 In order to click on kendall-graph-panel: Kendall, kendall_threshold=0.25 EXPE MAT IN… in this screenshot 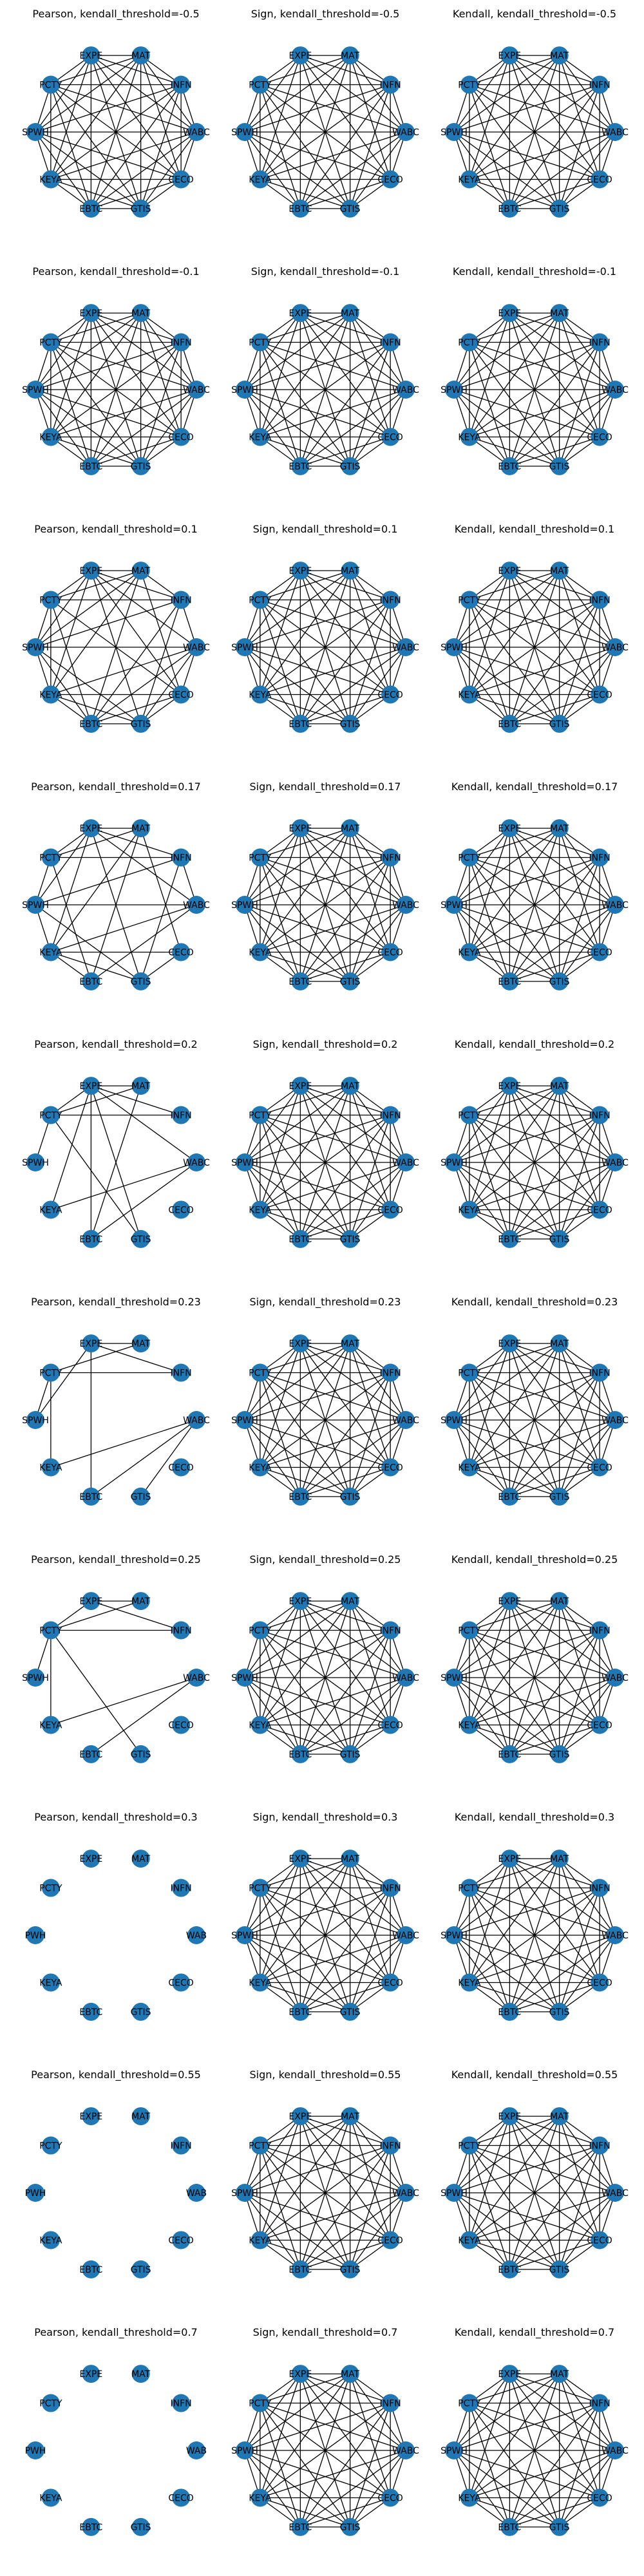, I will do `click(534, 1671)`.